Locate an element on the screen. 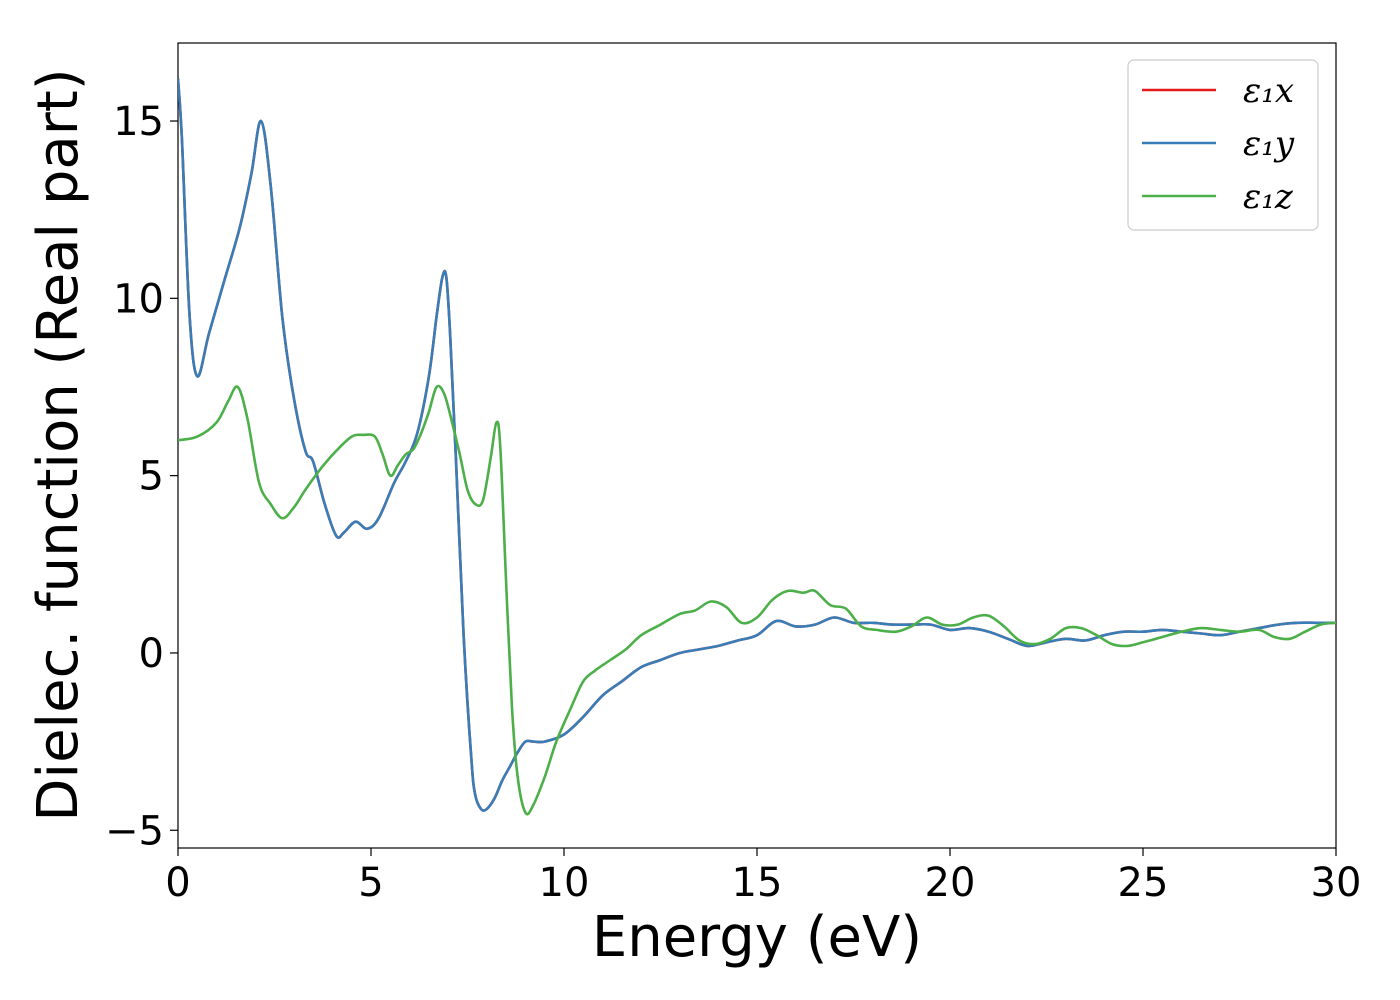  x-tick-label: 0 is located at coordinates (177, 883).